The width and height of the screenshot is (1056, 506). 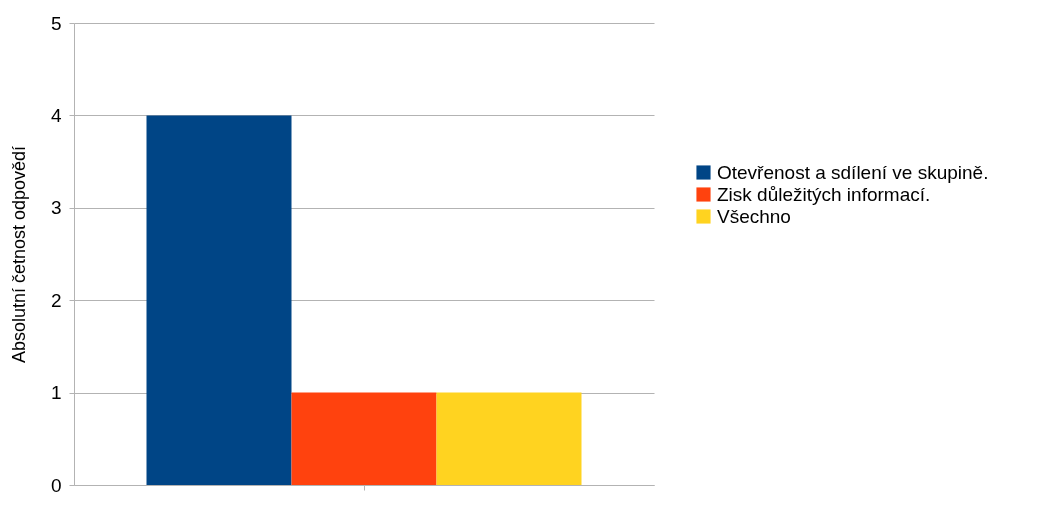 What do you see at coordinates (824, 194) in the screenshot?
I see `legend-label: Zisk důležitých informací.` at bounding box center [824, 194].